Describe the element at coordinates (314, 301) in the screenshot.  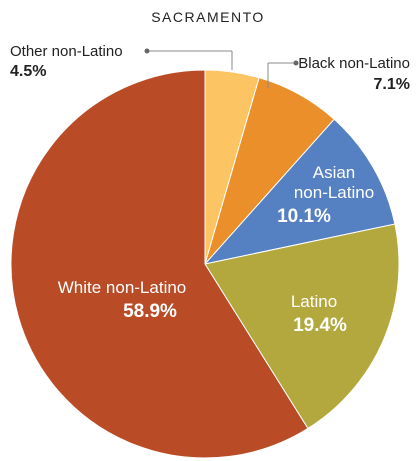
I see `slice-label-latino: Latino` at that location.